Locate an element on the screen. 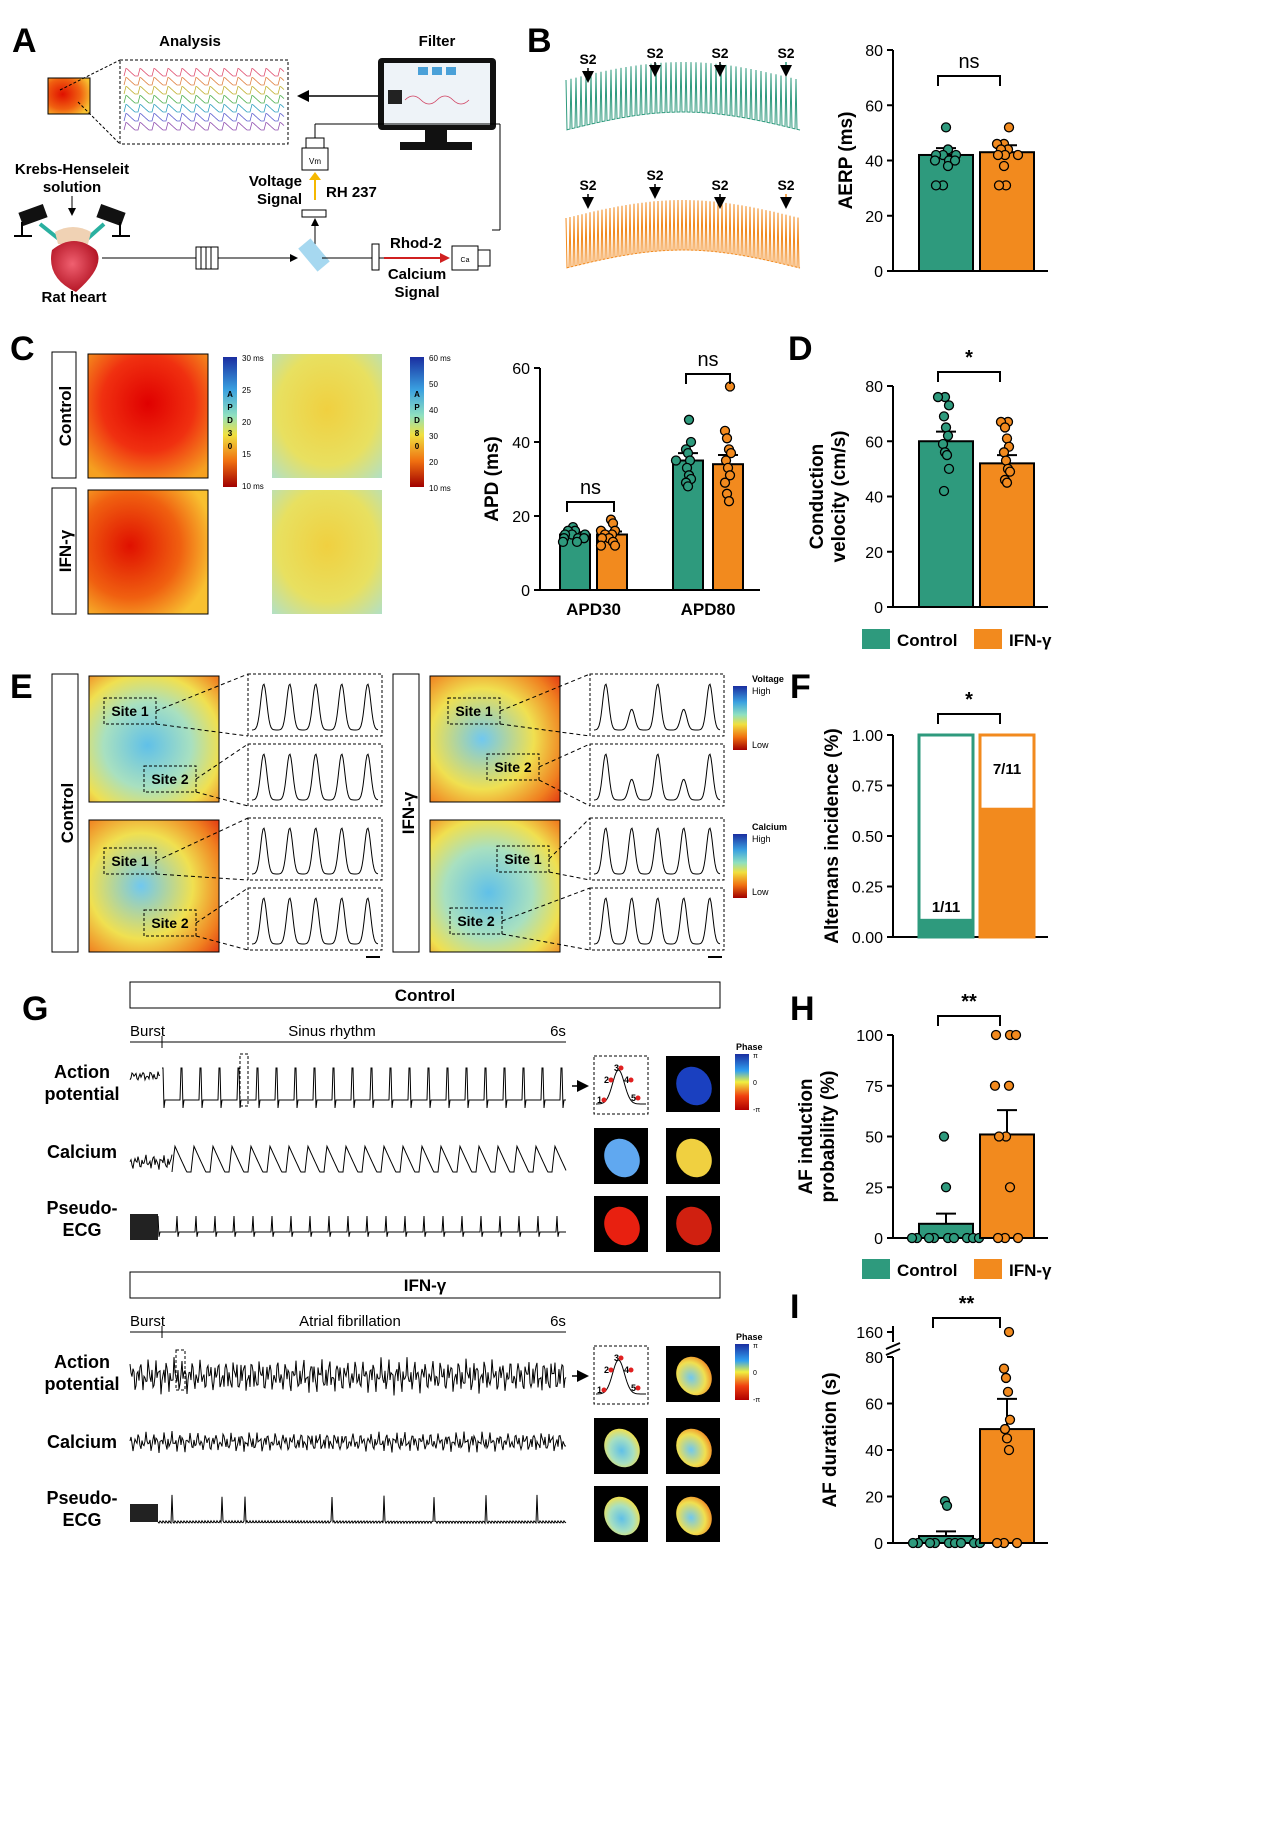 The width and height of the screenshot is (1267, 1833). svg-text: High is located at coordinates (761, 839).